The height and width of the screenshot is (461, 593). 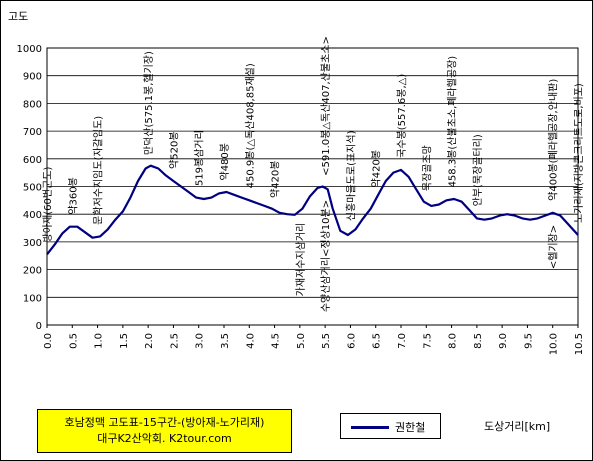 I want to click on annotation-label: 약480봉, so click(x=225, y=162).